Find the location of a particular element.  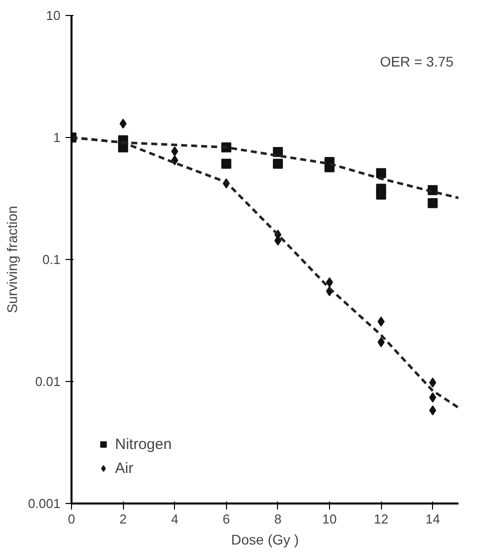

x-tick-label: 8 is located at coordinates (278, 519).